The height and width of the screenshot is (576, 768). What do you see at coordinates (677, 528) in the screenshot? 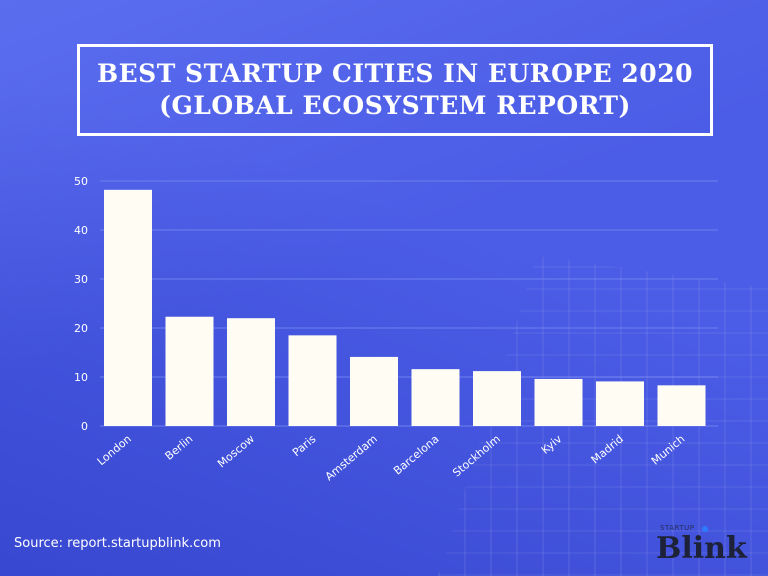
I see `logo-small-text: STARTUP` at bounding box center [677, 528].